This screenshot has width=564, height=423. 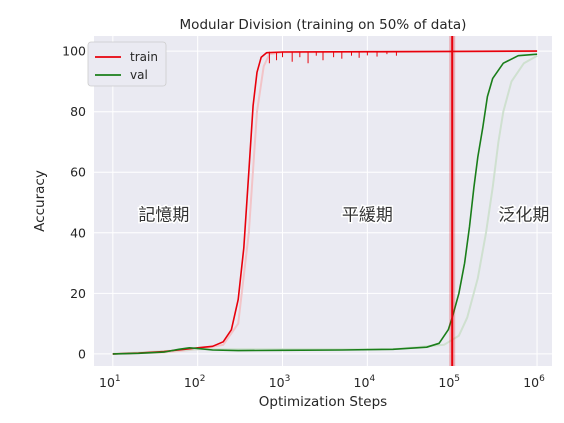 I want to click on y-tick-label: 100, so click(x=74, y=51).